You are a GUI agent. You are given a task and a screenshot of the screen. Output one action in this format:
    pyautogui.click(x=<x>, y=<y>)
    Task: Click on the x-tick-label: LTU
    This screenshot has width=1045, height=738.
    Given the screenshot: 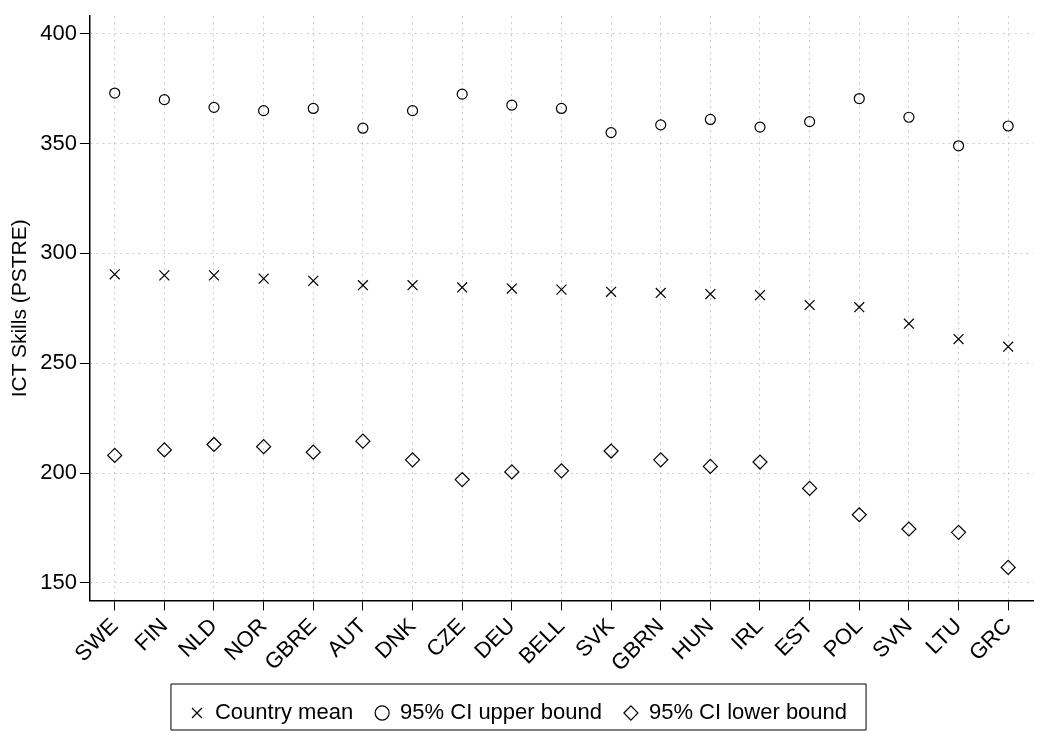 What is the action you would take?
    pyautogui.click(x=943, y=635)
    